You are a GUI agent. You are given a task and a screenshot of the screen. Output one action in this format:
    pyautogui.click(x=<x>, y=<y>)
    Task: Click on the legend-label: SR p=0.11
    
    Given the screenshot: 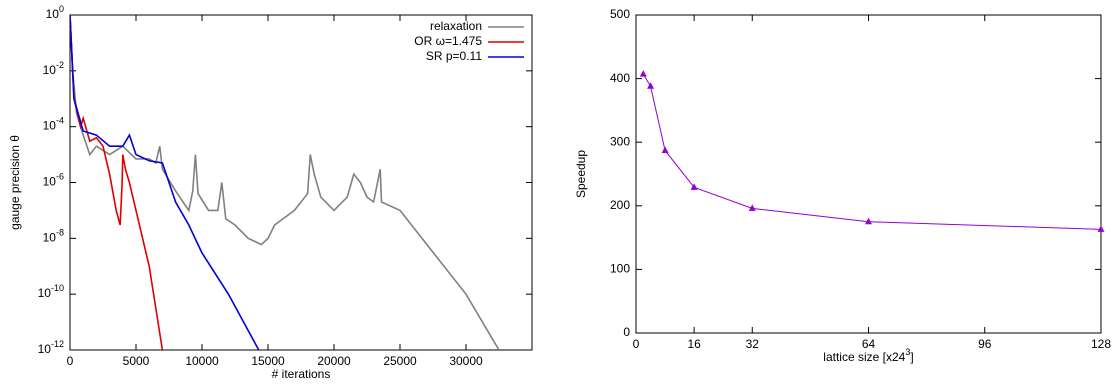 What is the action you would take?
    pyautogui.click(x=454, y=56)
    